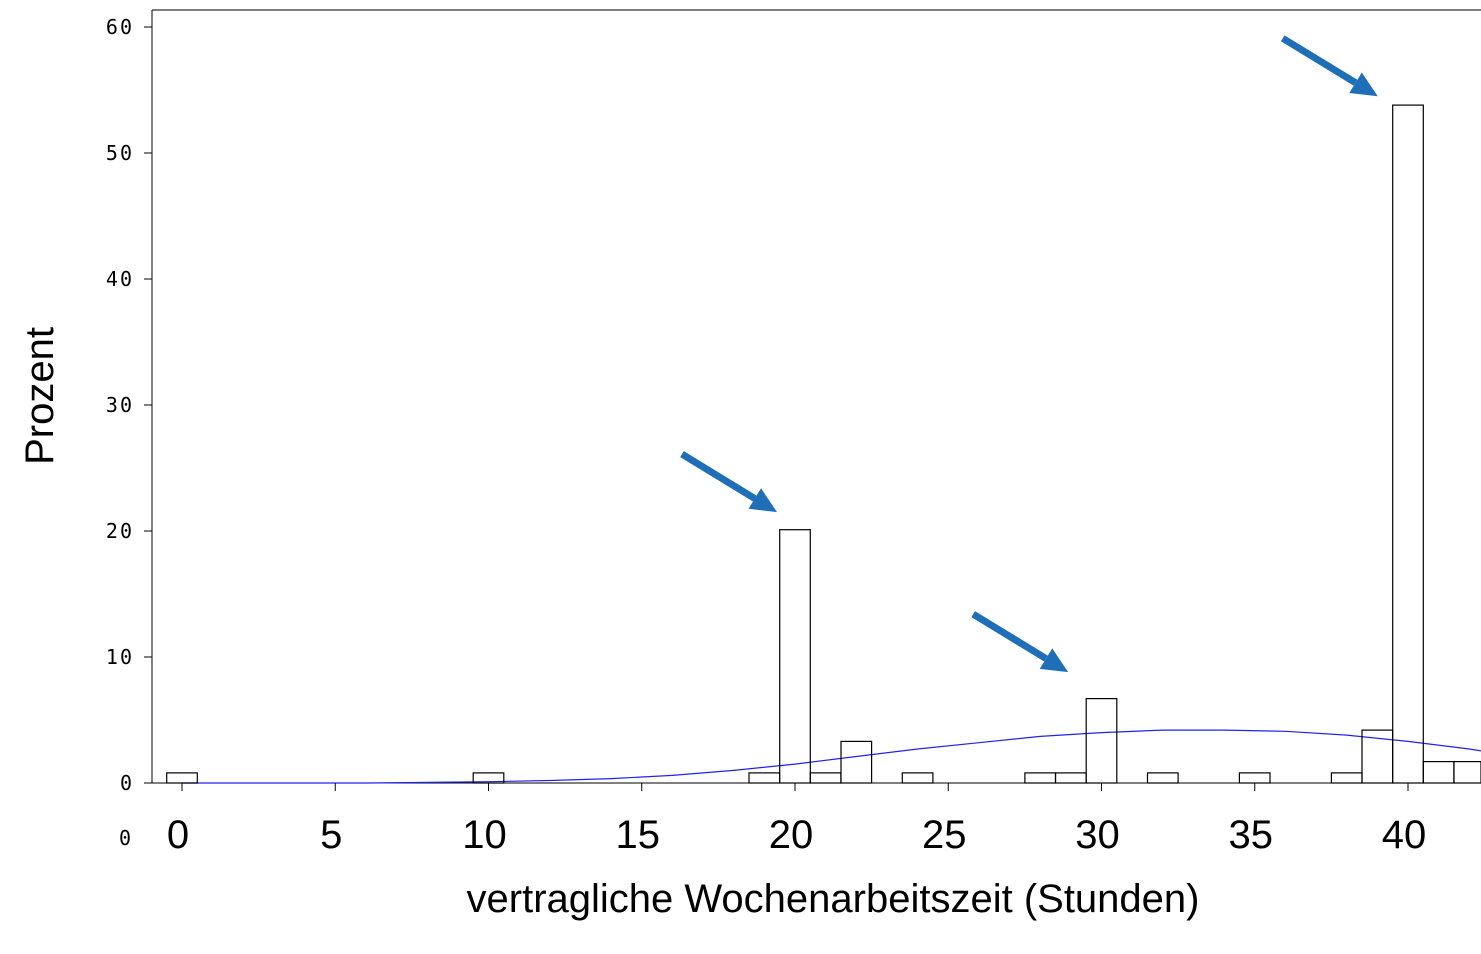 This screenshot has height=954, width=1481. Describe the element at coordinates (125, 838) in the screenshot. I see `origin-corner-label: 0` at that location.